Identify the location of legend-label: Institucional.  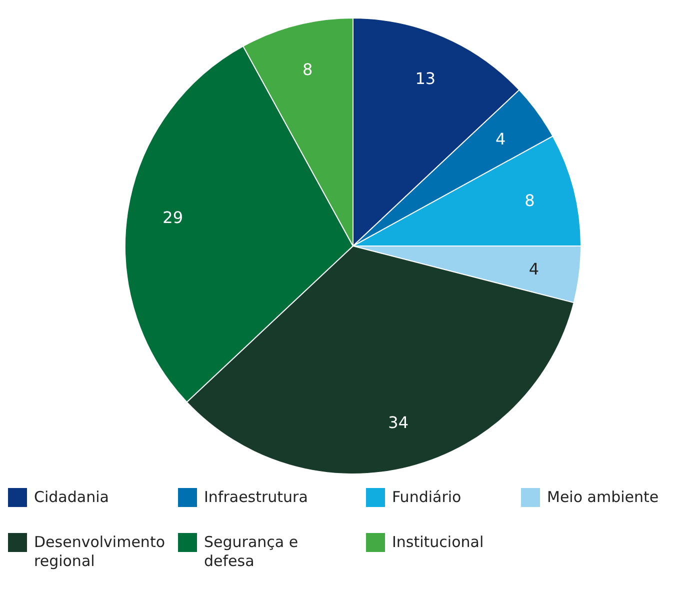
(438, 542).